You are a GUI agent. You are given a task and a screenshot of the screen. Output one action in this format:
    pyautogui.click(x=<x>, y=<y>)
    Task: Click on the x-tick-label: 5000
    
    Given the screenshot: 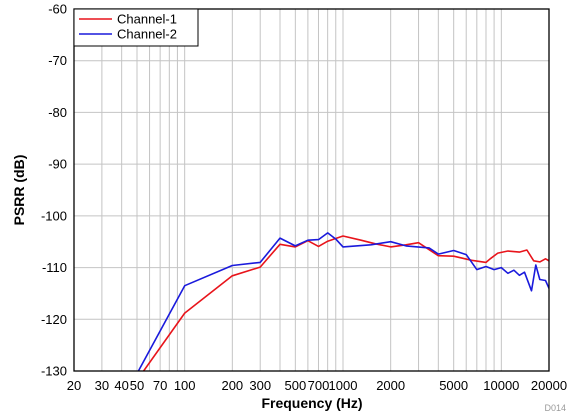 What is the action you would take?
    pyautogui.click(x=453, y=385)
    